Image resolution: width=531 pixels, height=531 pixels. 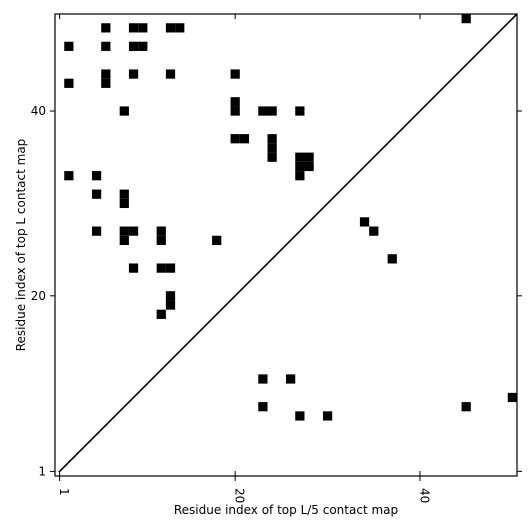 What do you see at coordinates (424, 495) in the screenshot?
I see `x-tick-label: 40` at bounding box center [424, 495].